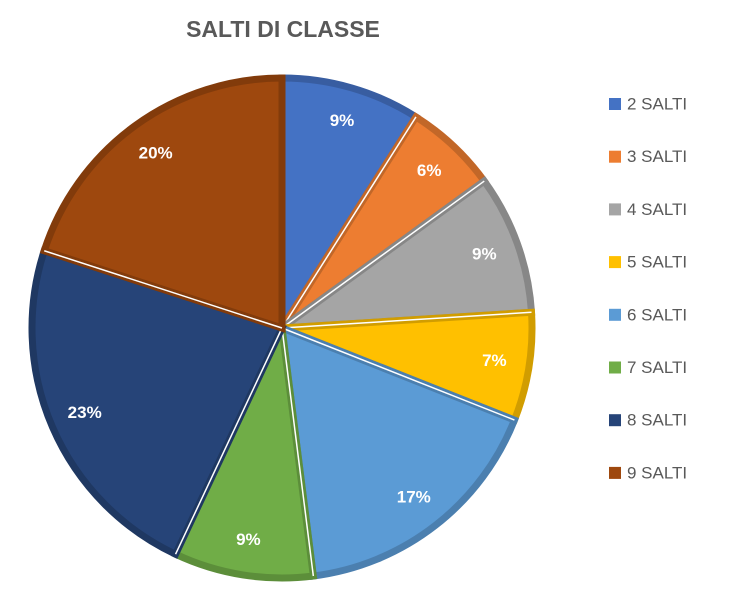  What do you see at coordinates (657, 156) in the screenshot?
I see `legend-label: 3 SALTI` at bounding box center [657, 156].